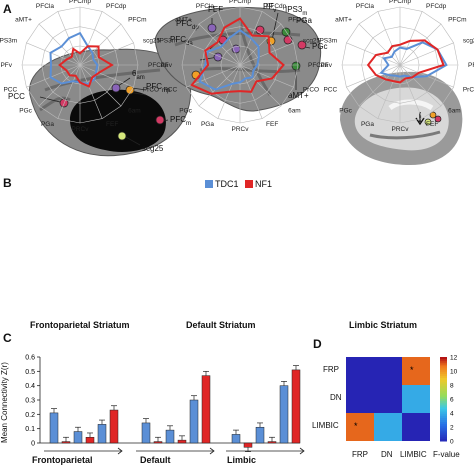 The image size is (474, 471). I want to click on legend-swatch-nf1, so click(249, 184).